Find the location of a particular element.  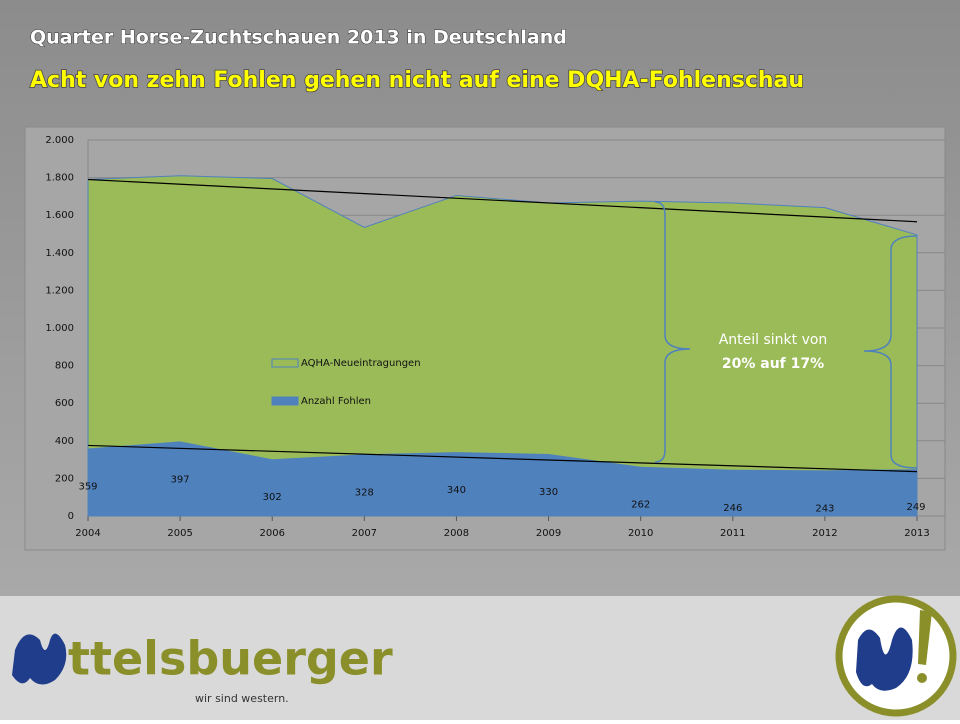

x-tick-label: 2010 is located at coordinates (640, 533).